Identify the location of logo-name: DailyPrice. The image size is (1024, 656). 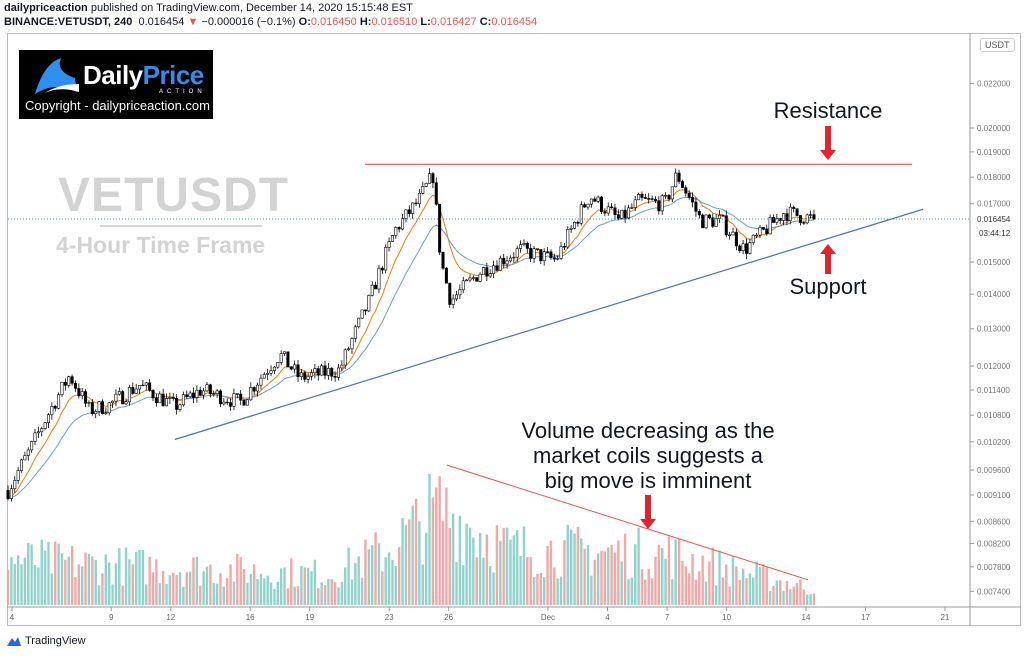
(143, 75).